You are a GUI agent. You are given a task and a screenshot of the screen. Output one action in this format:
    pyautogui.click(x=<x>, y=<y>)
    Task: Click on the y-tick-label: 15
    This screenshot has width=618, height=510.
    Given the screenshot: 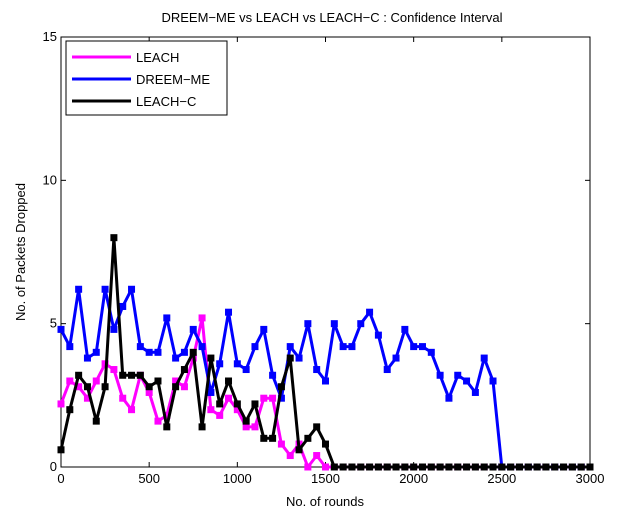 What is the action you would take?
    pyautogui.click(x=50, y=36)
    